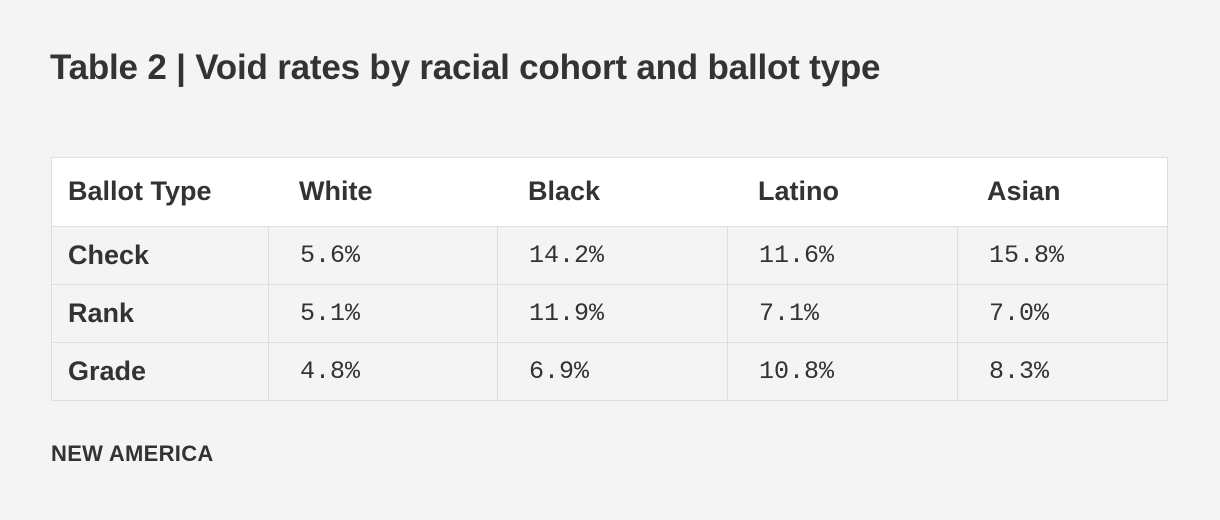  What do you see at coordinates (160, 255) in the screenshot?
I see `row-label-check: Check` at bounding box center [160, 255].